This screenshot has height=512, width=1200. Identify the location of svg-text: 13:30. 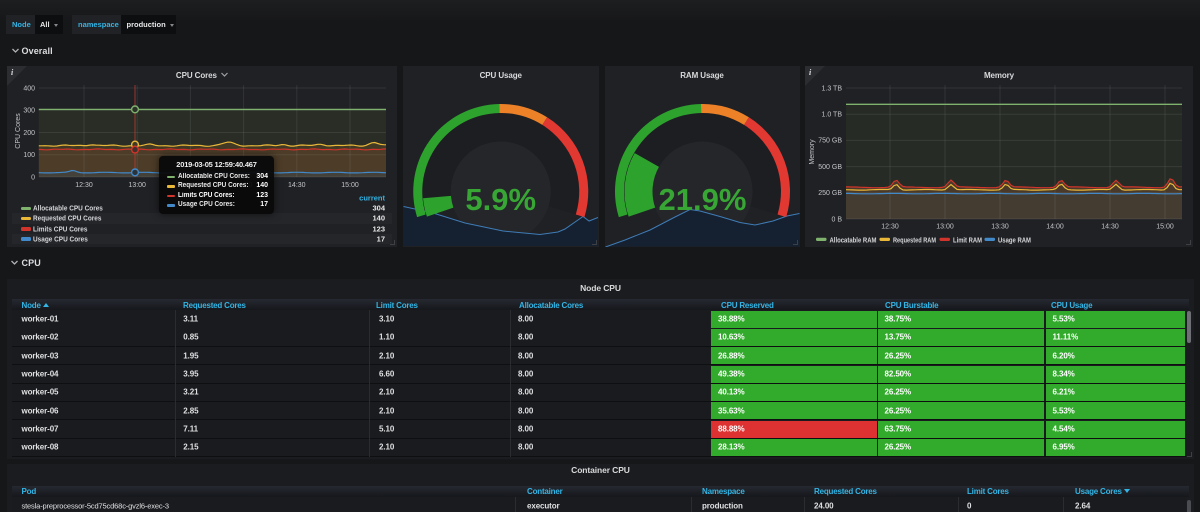
(1000, 227).